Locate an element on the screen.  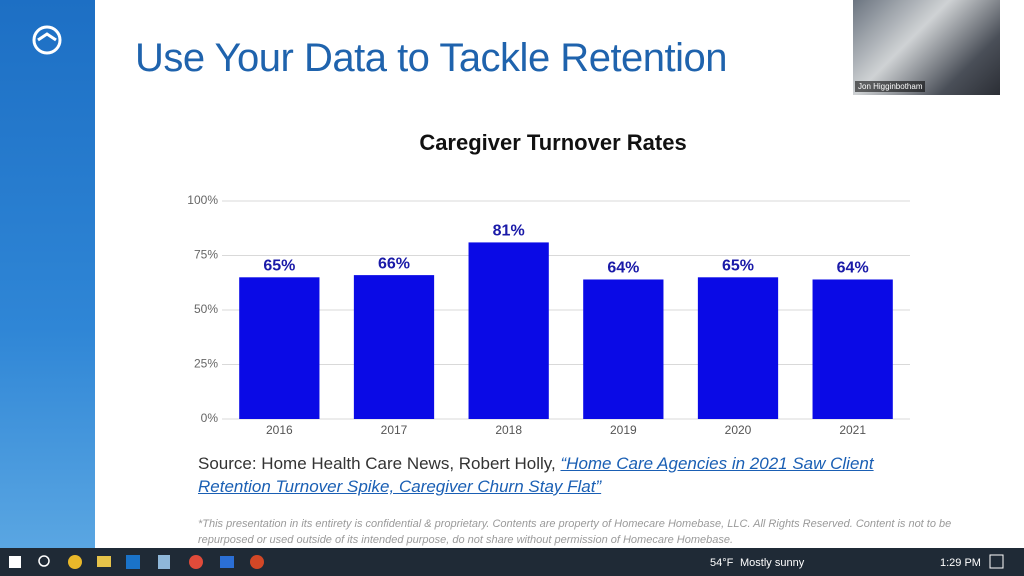
chart-title: Caregiver Turnover Rates is located at coordinates (552, 142).